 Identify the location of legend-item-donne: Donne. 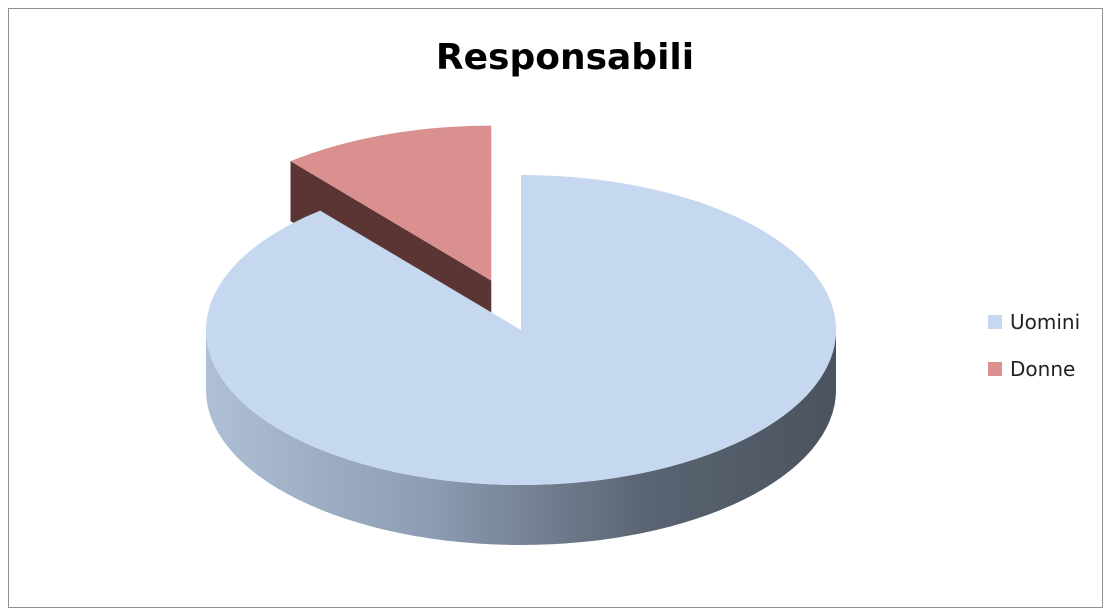
(1034, 368).